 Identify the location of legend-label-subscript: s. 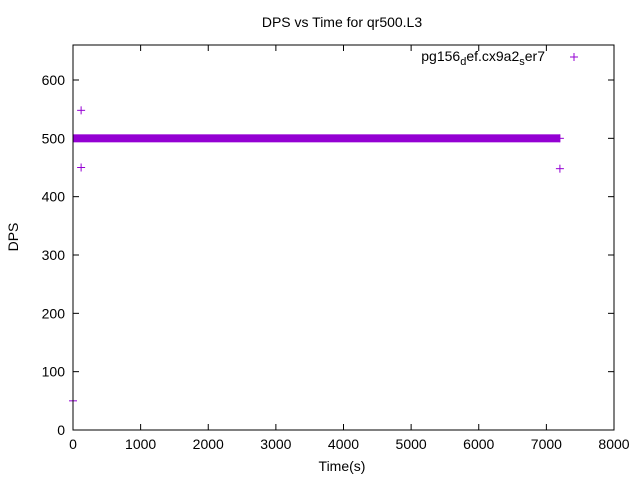
(522, 62).